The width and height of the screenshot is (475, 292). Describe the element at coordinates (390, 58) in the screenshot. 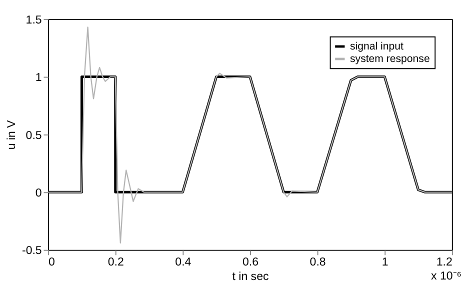

I see `legend-label: system response` at that location.